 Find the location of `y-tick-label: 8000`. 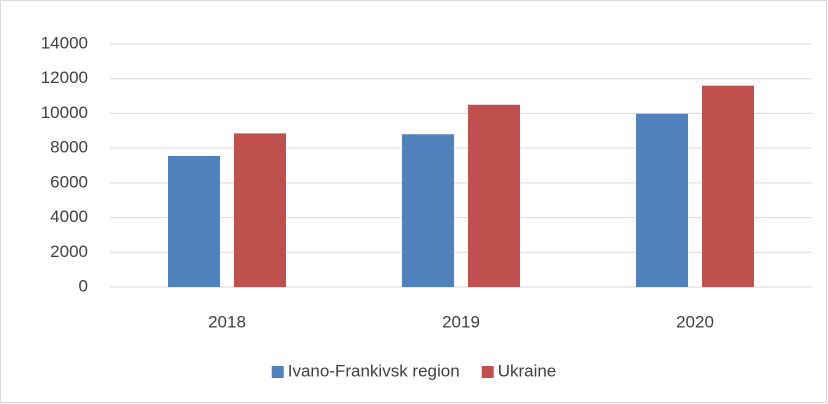

y-tick-label: 8000 is located at coordinates (69, 147).